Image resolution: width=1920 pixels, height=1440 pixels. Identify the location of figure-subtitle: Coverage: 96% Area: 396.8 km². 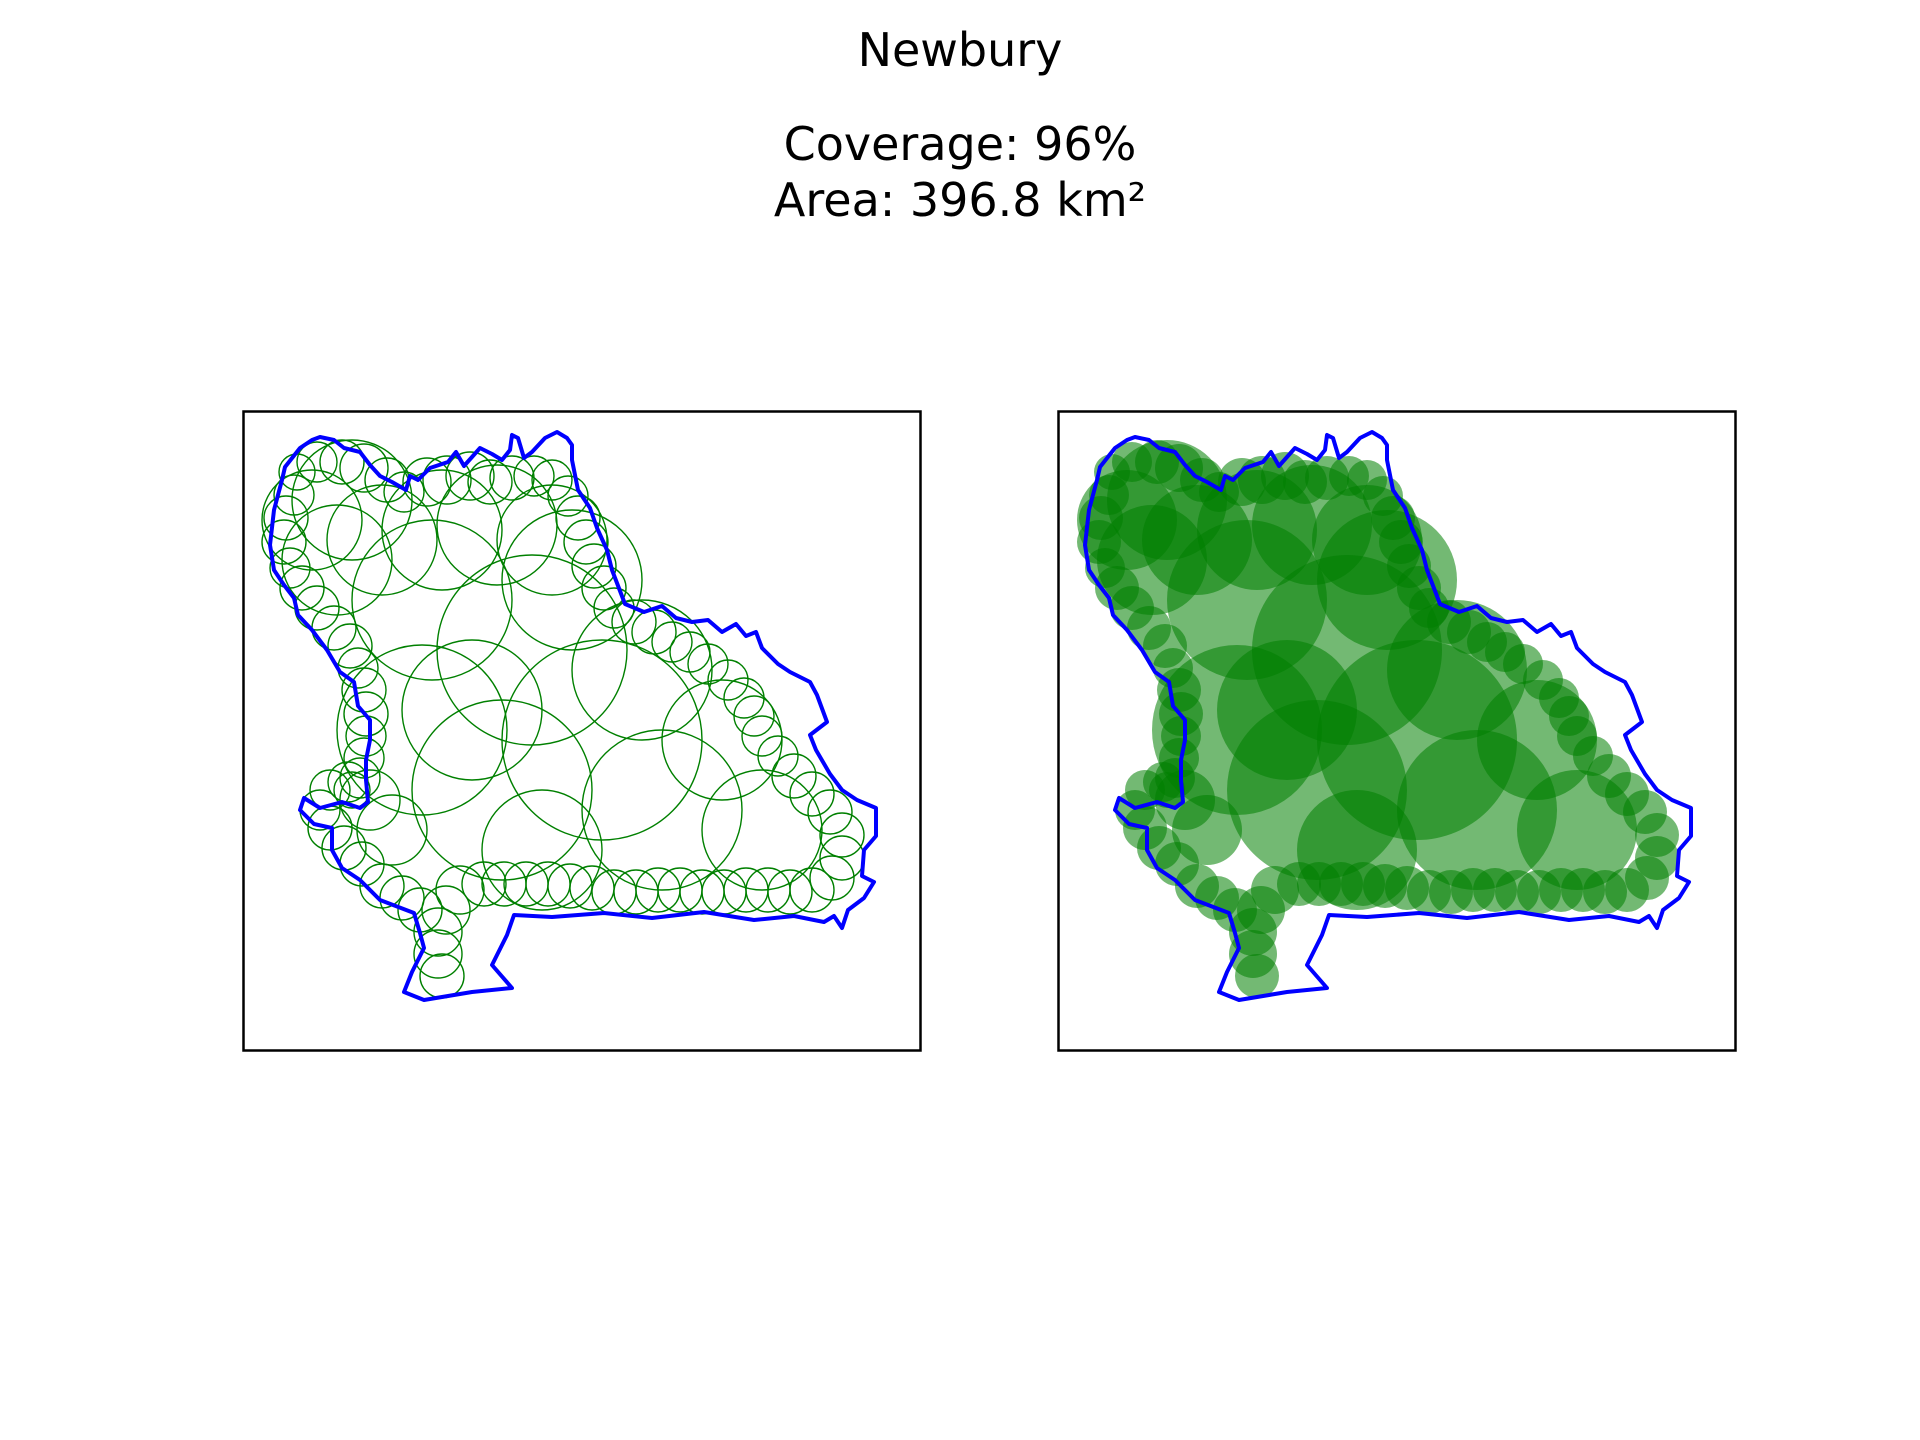
(960, 172).